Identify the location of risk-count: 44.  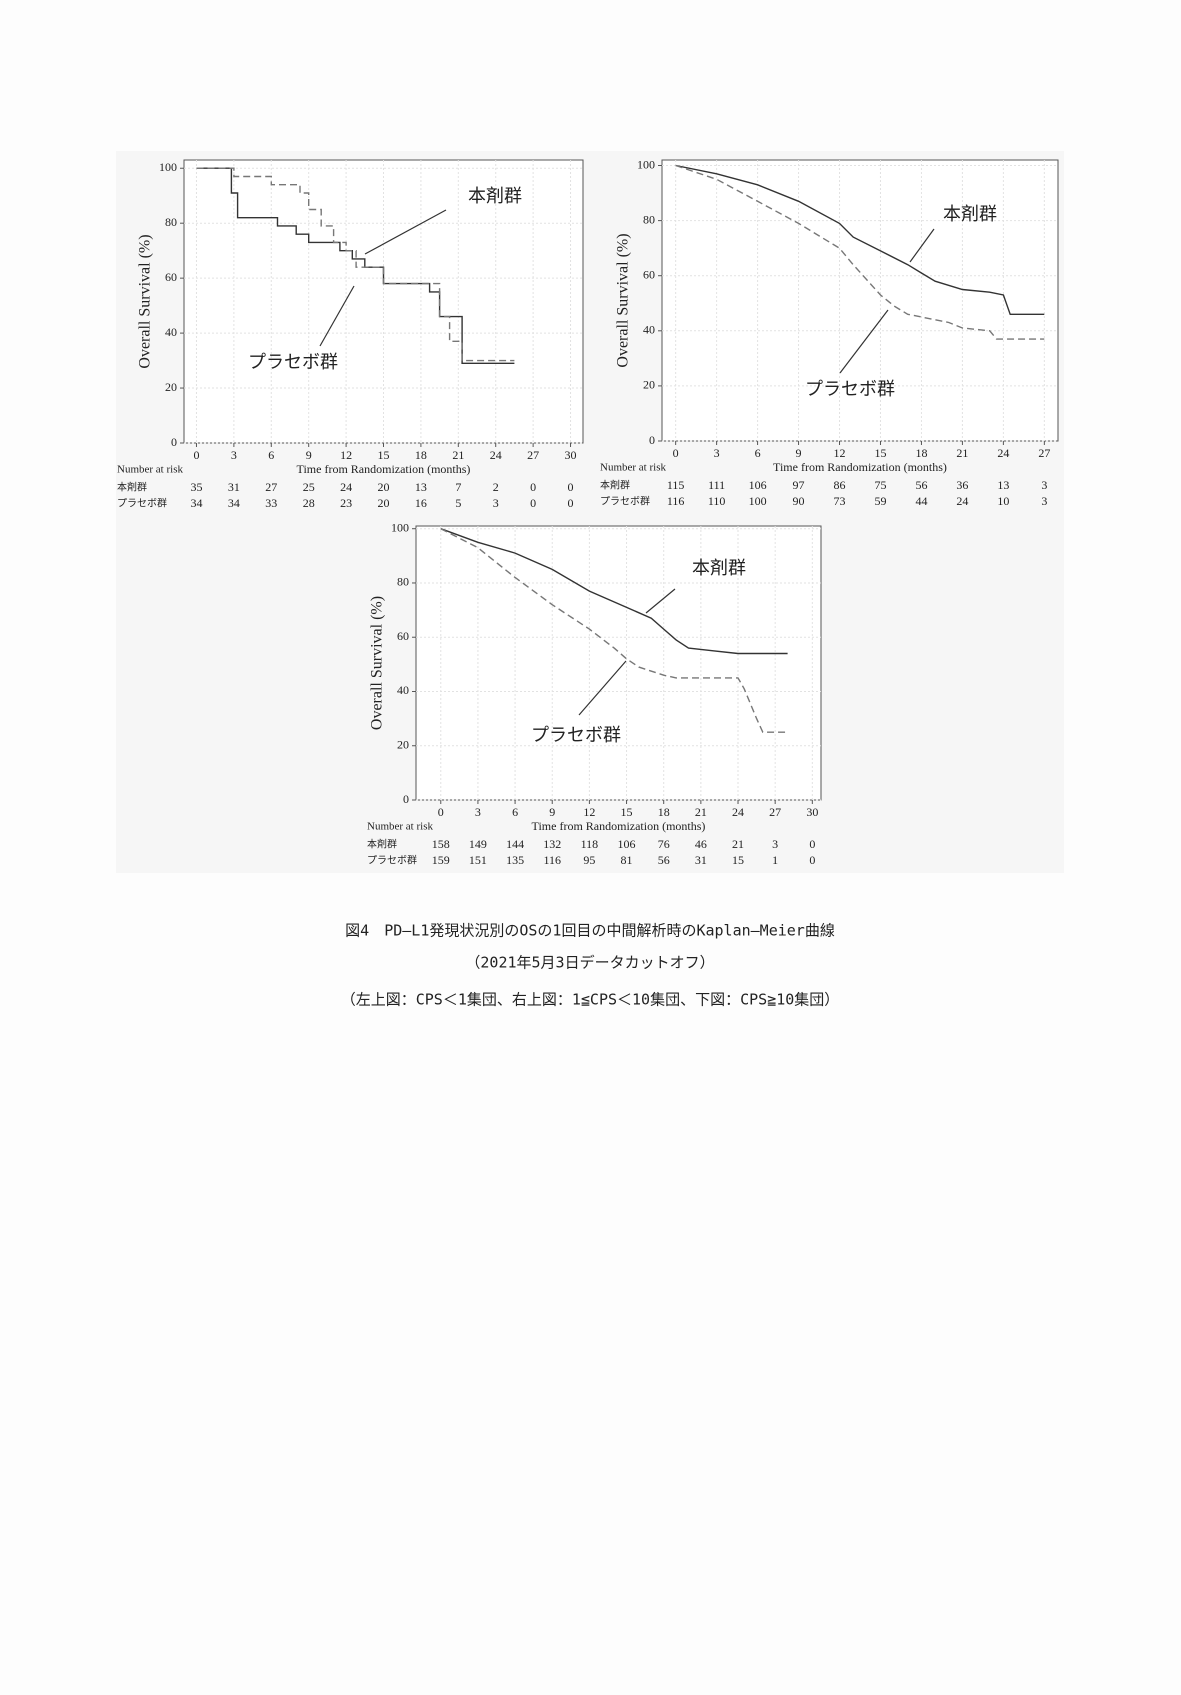
(921, 501).